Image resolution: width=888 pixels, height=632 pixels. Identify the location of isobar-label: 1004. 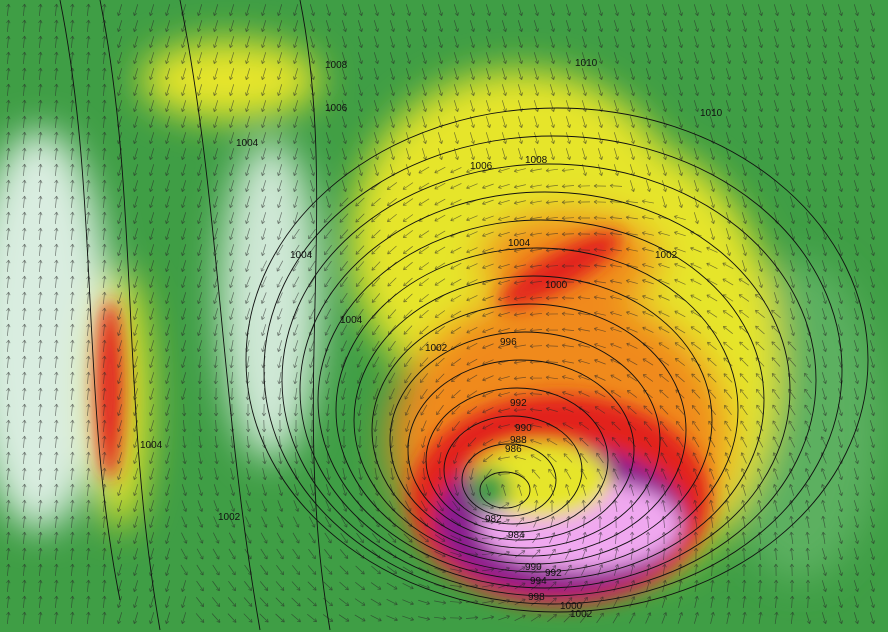
(247, 143).